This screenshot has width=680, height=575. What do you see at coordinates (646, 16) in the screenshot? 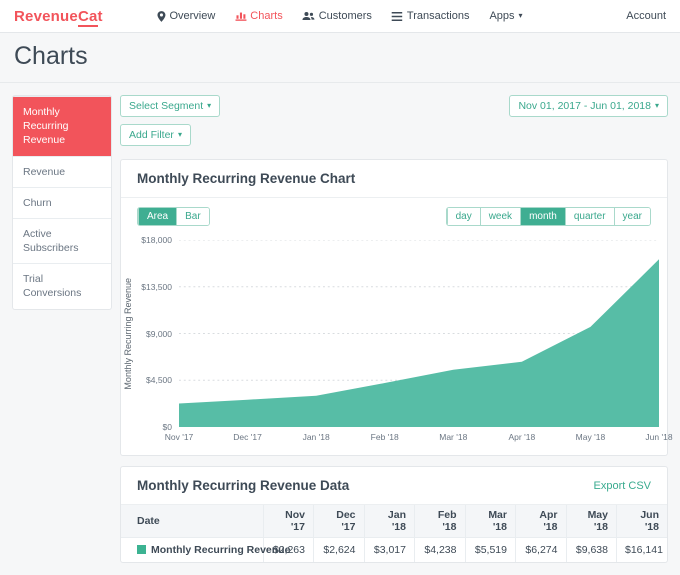
I see `account-link: Account` at bounding box center [646, 16].